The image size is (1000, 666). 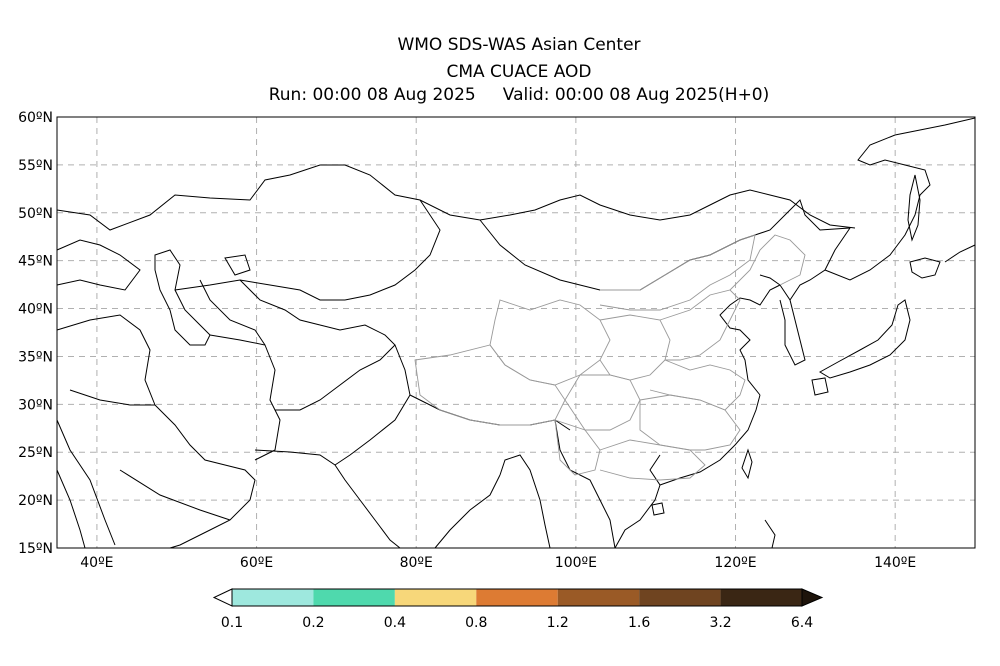 I want to click on province-outline-tibet, so click(x=490, y=385).